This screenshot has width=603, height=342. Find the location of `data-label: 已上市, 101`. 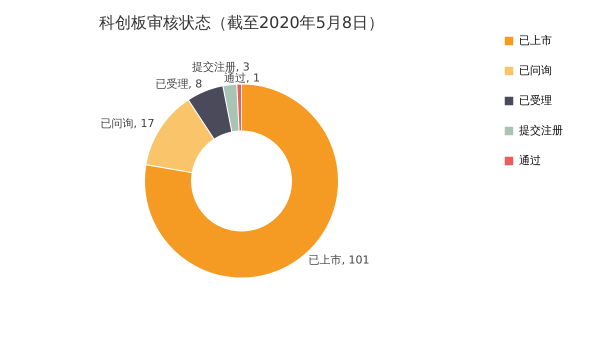

data-label: 已上市, 101 is located at coordinates (339, 259).